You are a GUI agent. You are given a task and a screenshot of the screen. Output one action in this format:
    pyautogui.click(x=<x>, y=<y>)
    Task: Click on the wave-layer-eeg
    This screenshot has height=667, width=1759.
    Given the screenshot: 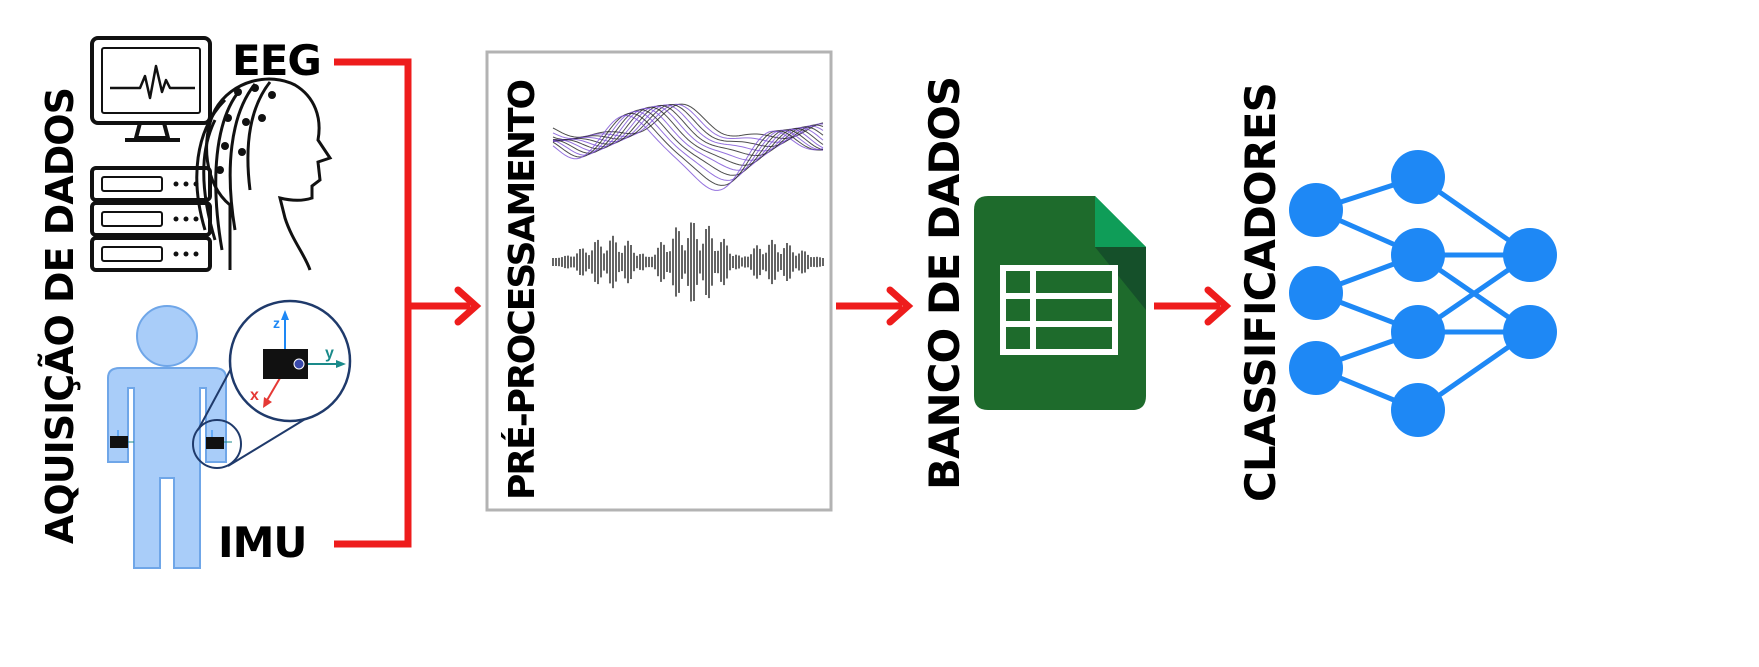 What is the action you would take?
    pyautogui.click(x=688, y=147)
    